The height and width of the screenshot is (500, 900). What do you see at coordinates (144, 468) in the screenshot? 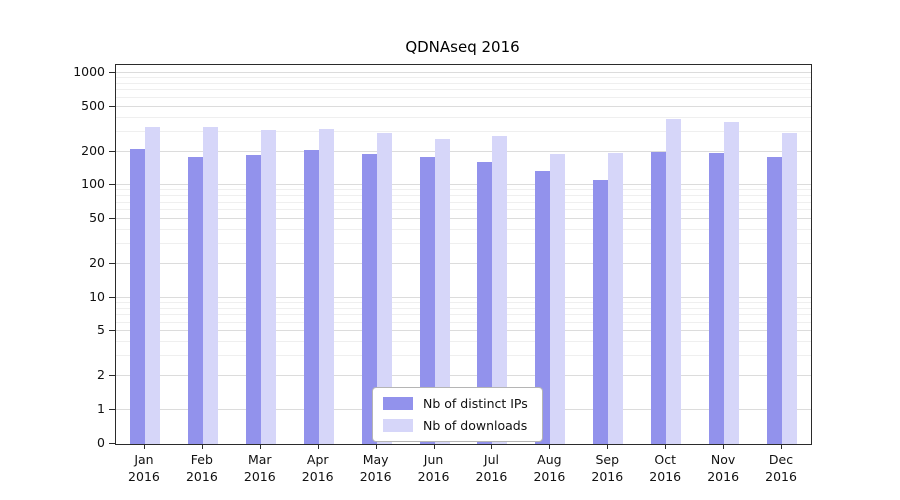
I see `x-tick-label: Jan 2016` at bounding box center [144, 468].